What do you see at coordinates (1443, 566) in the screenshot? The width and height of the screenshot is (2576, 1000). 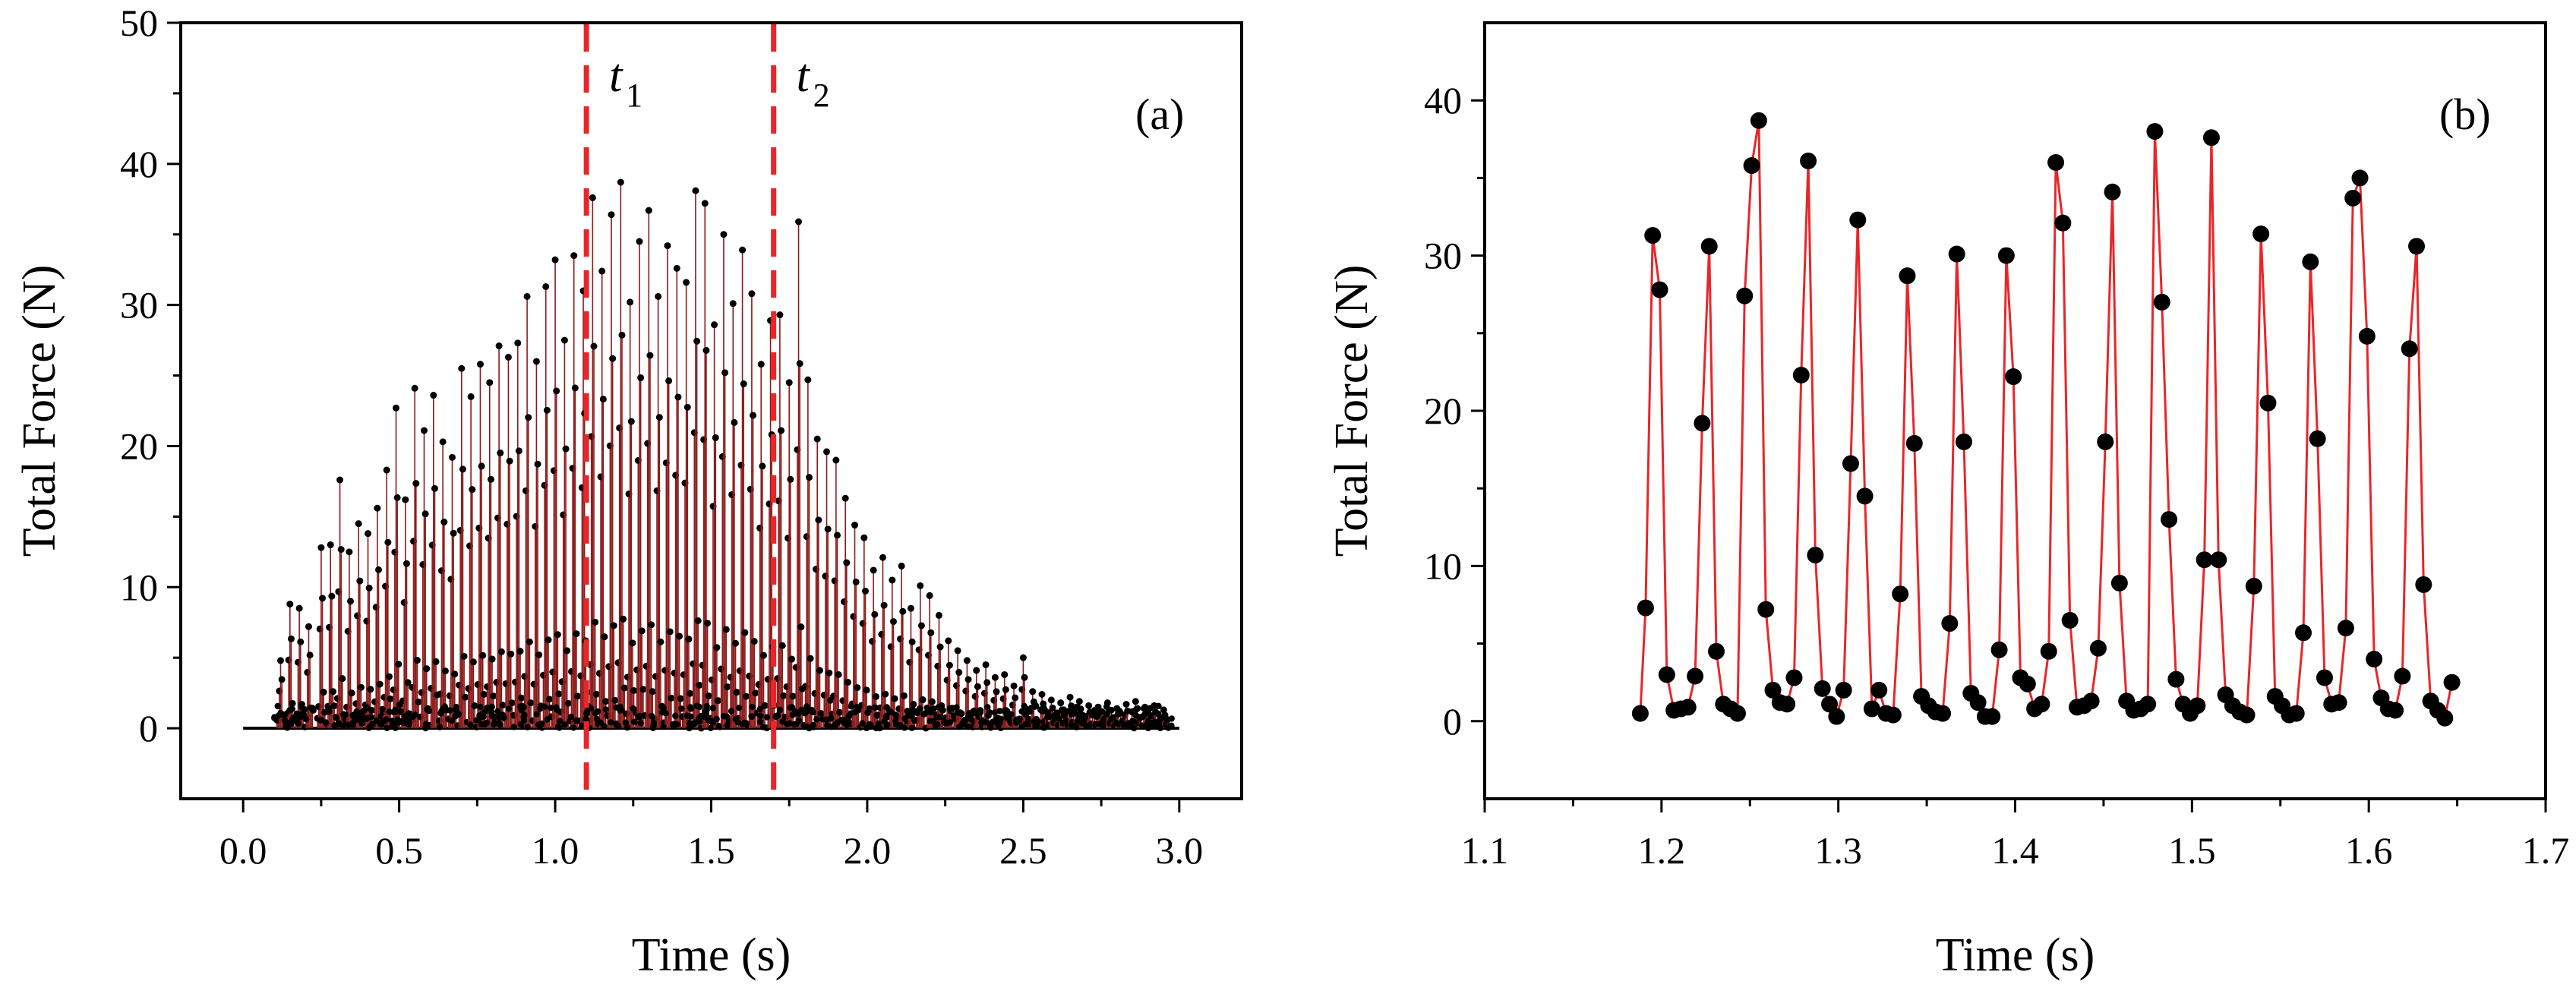 I see `y-tick-label: 10` at bounding box center [1443, 566].